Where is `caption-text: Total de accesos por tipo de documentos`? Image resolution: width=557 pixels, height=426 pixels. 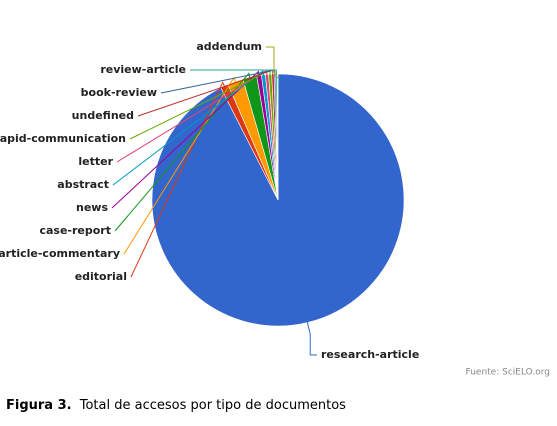
caption-text: Total de accesos por tipo de documentos is located at coordinates (212, 405).